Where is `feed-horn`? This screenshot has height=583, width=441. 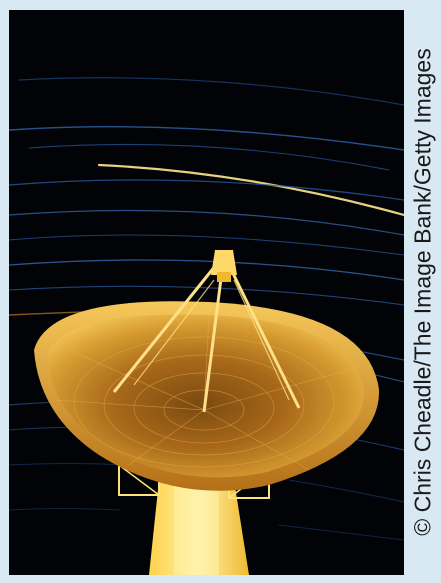 feed-horn is located at coordinates (224, 266).